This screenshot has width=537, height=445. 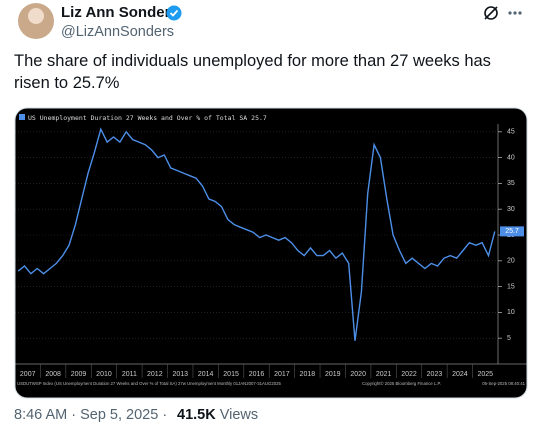 I want to click on x-tick-label: 2017, so click(x=282, y=374).